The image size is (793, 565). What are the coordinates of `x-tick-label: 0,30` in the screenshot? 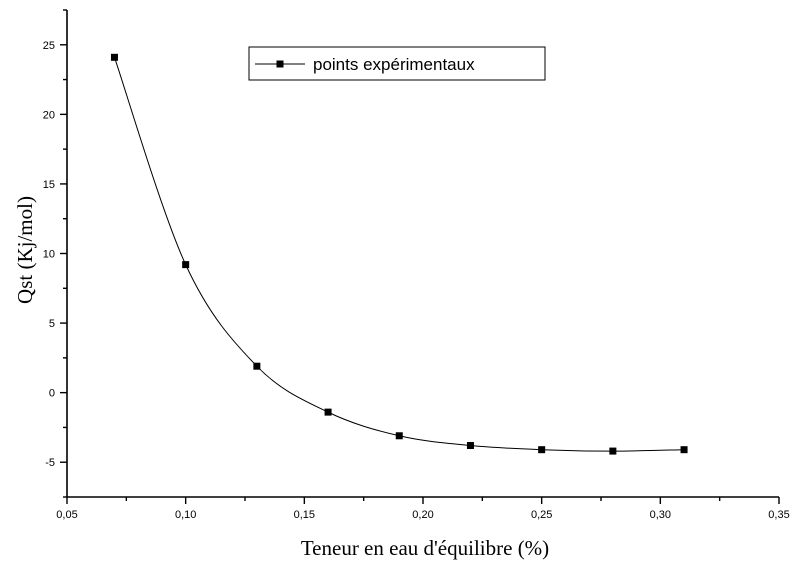 It's located at (660, 515).